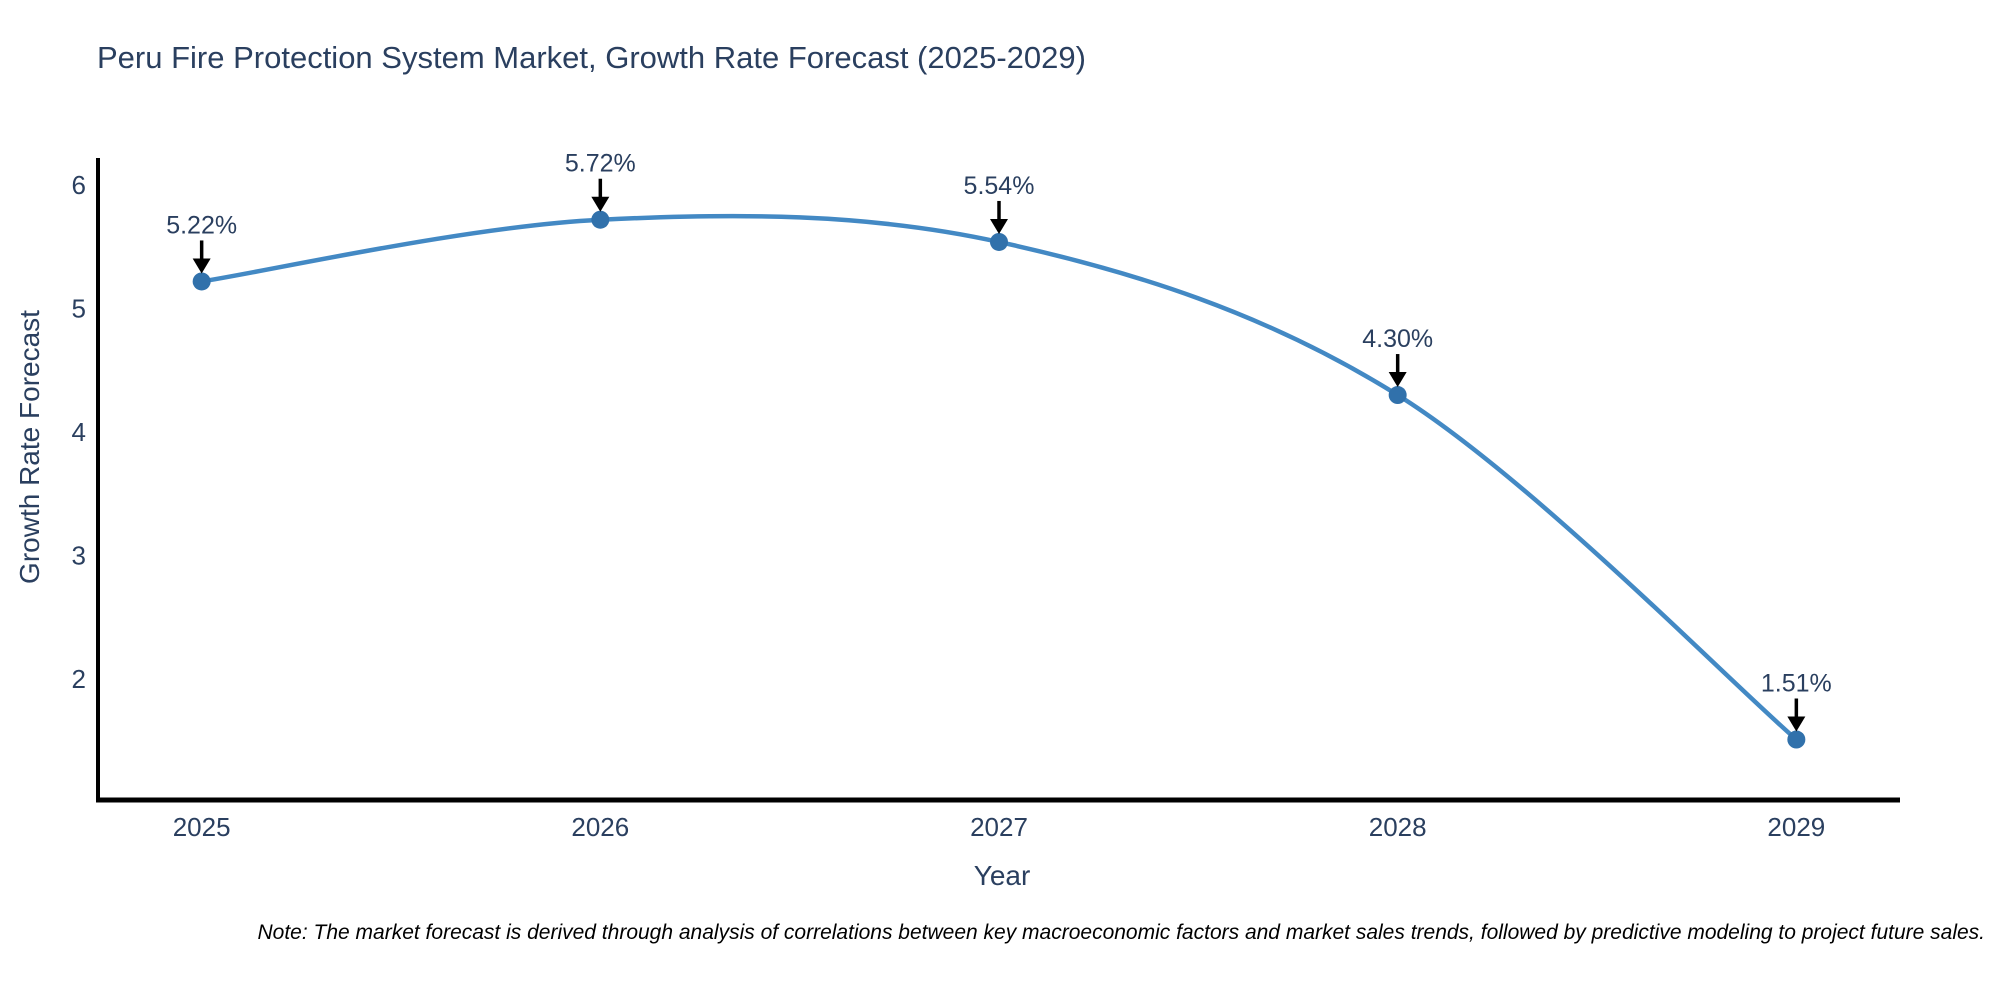  What do you see at coordinates (1796, 701) in the screenshot?
I see `point-annotation: 1.51%` at bounding box center [1796, 701].